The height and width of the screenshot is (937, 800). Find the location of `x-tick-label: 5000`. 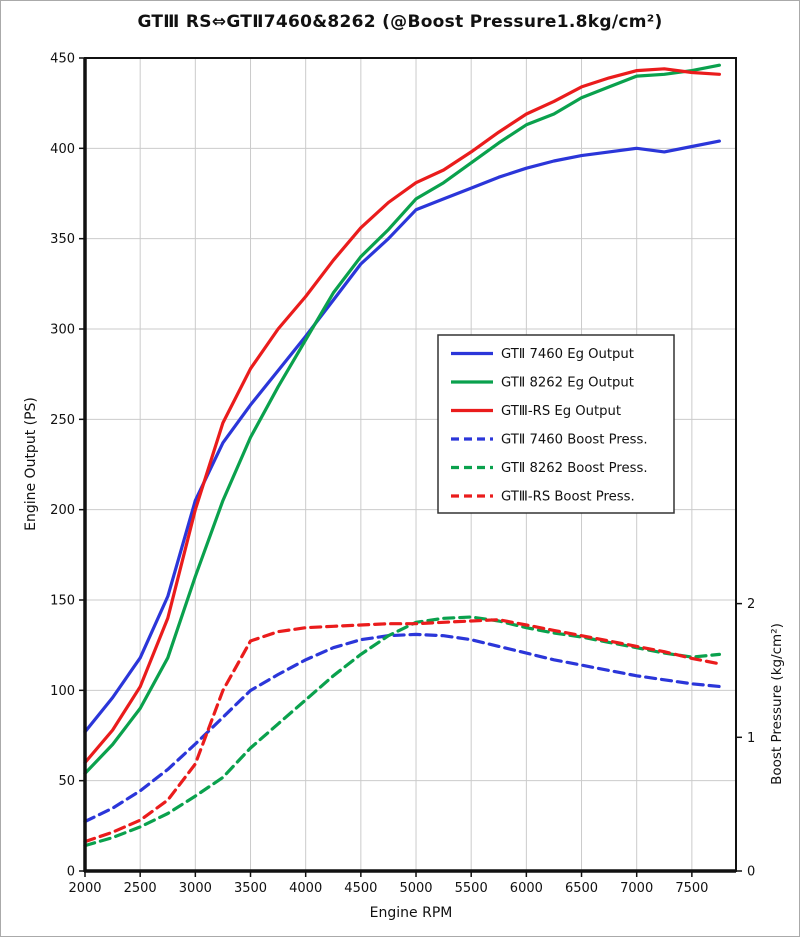

x-tick-label: 5000 is located at coordinates (415, 888).